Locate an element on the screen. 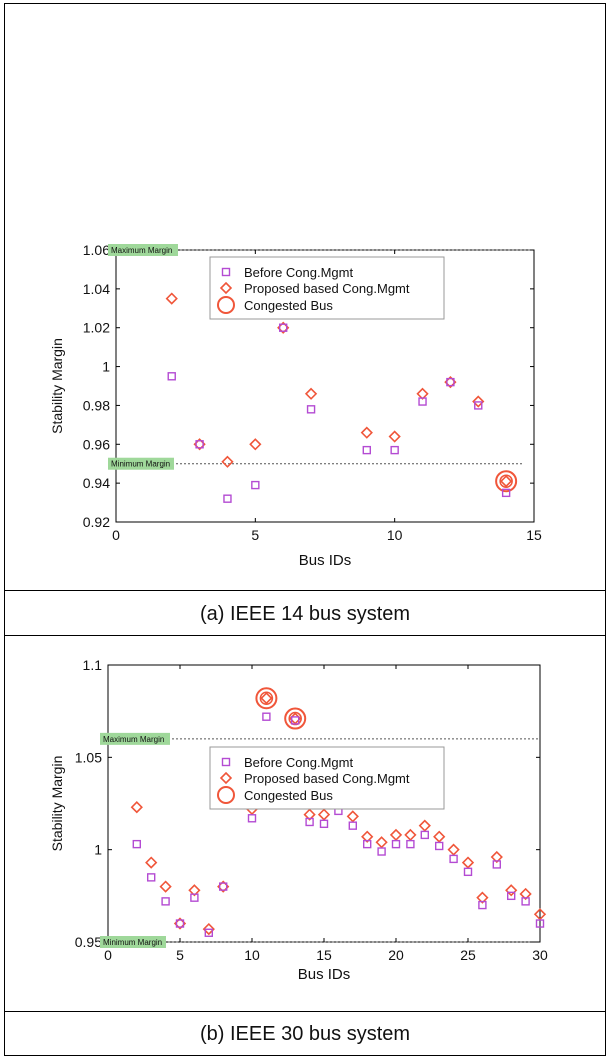  caption-b: (b) IEEE 30 bus system is located at coordinates (305, 1034).